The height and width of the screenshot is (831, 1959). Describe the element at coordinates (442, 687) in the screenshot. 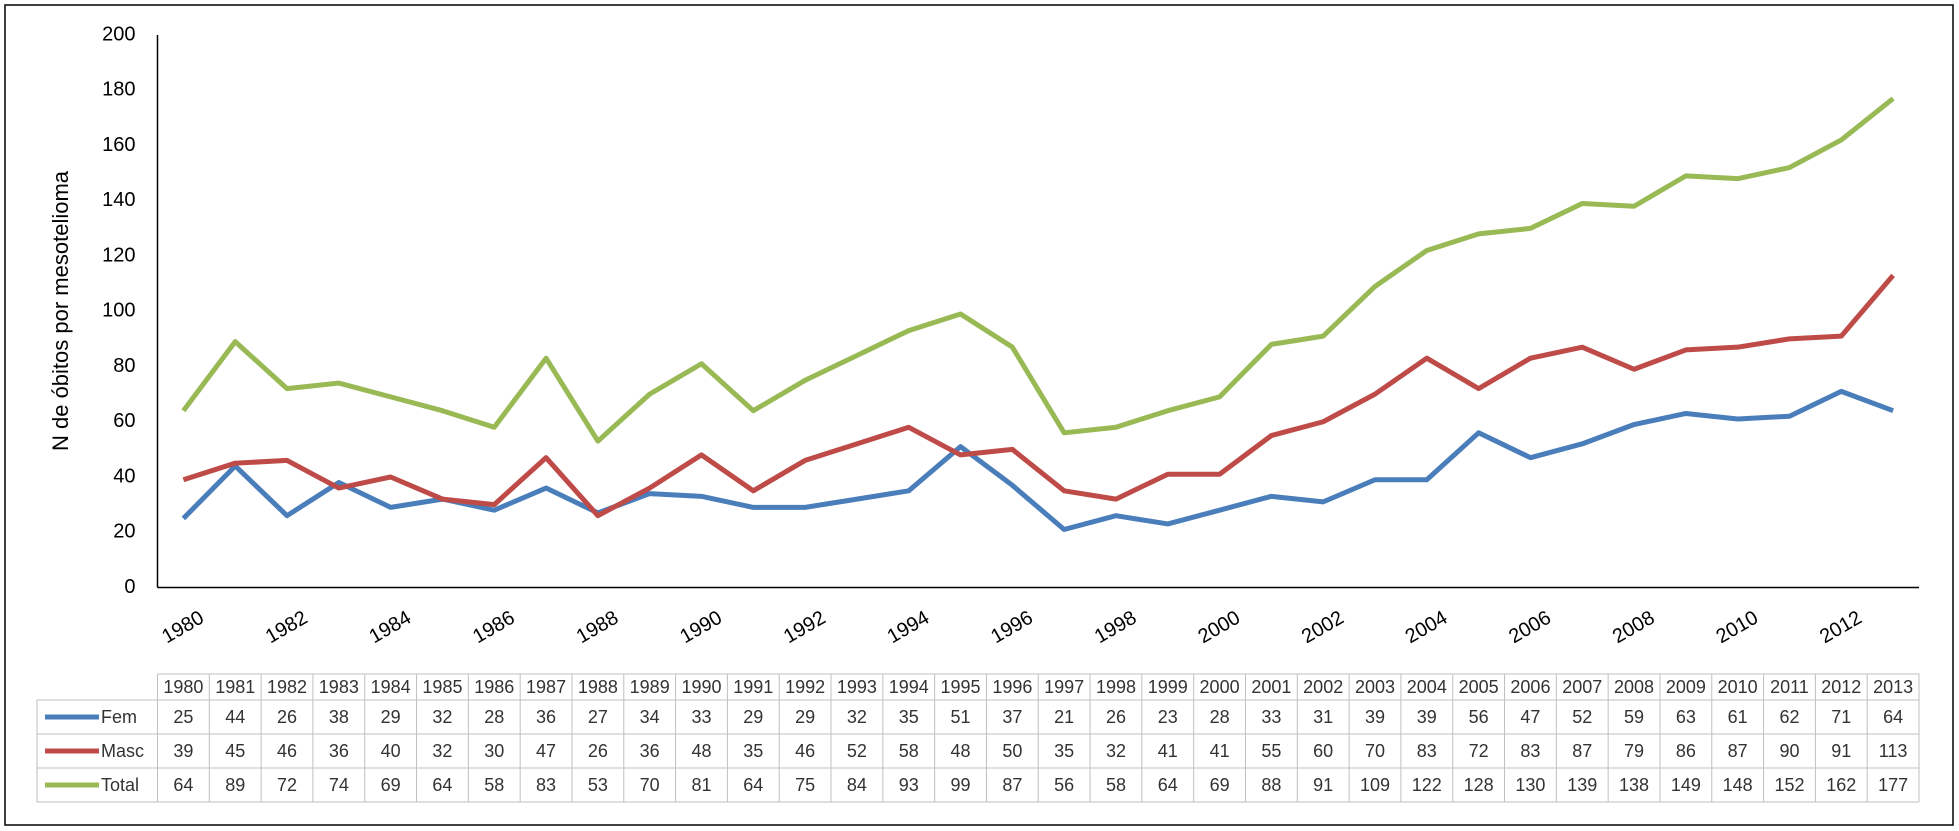

I see `table-header: 1985` at that location.